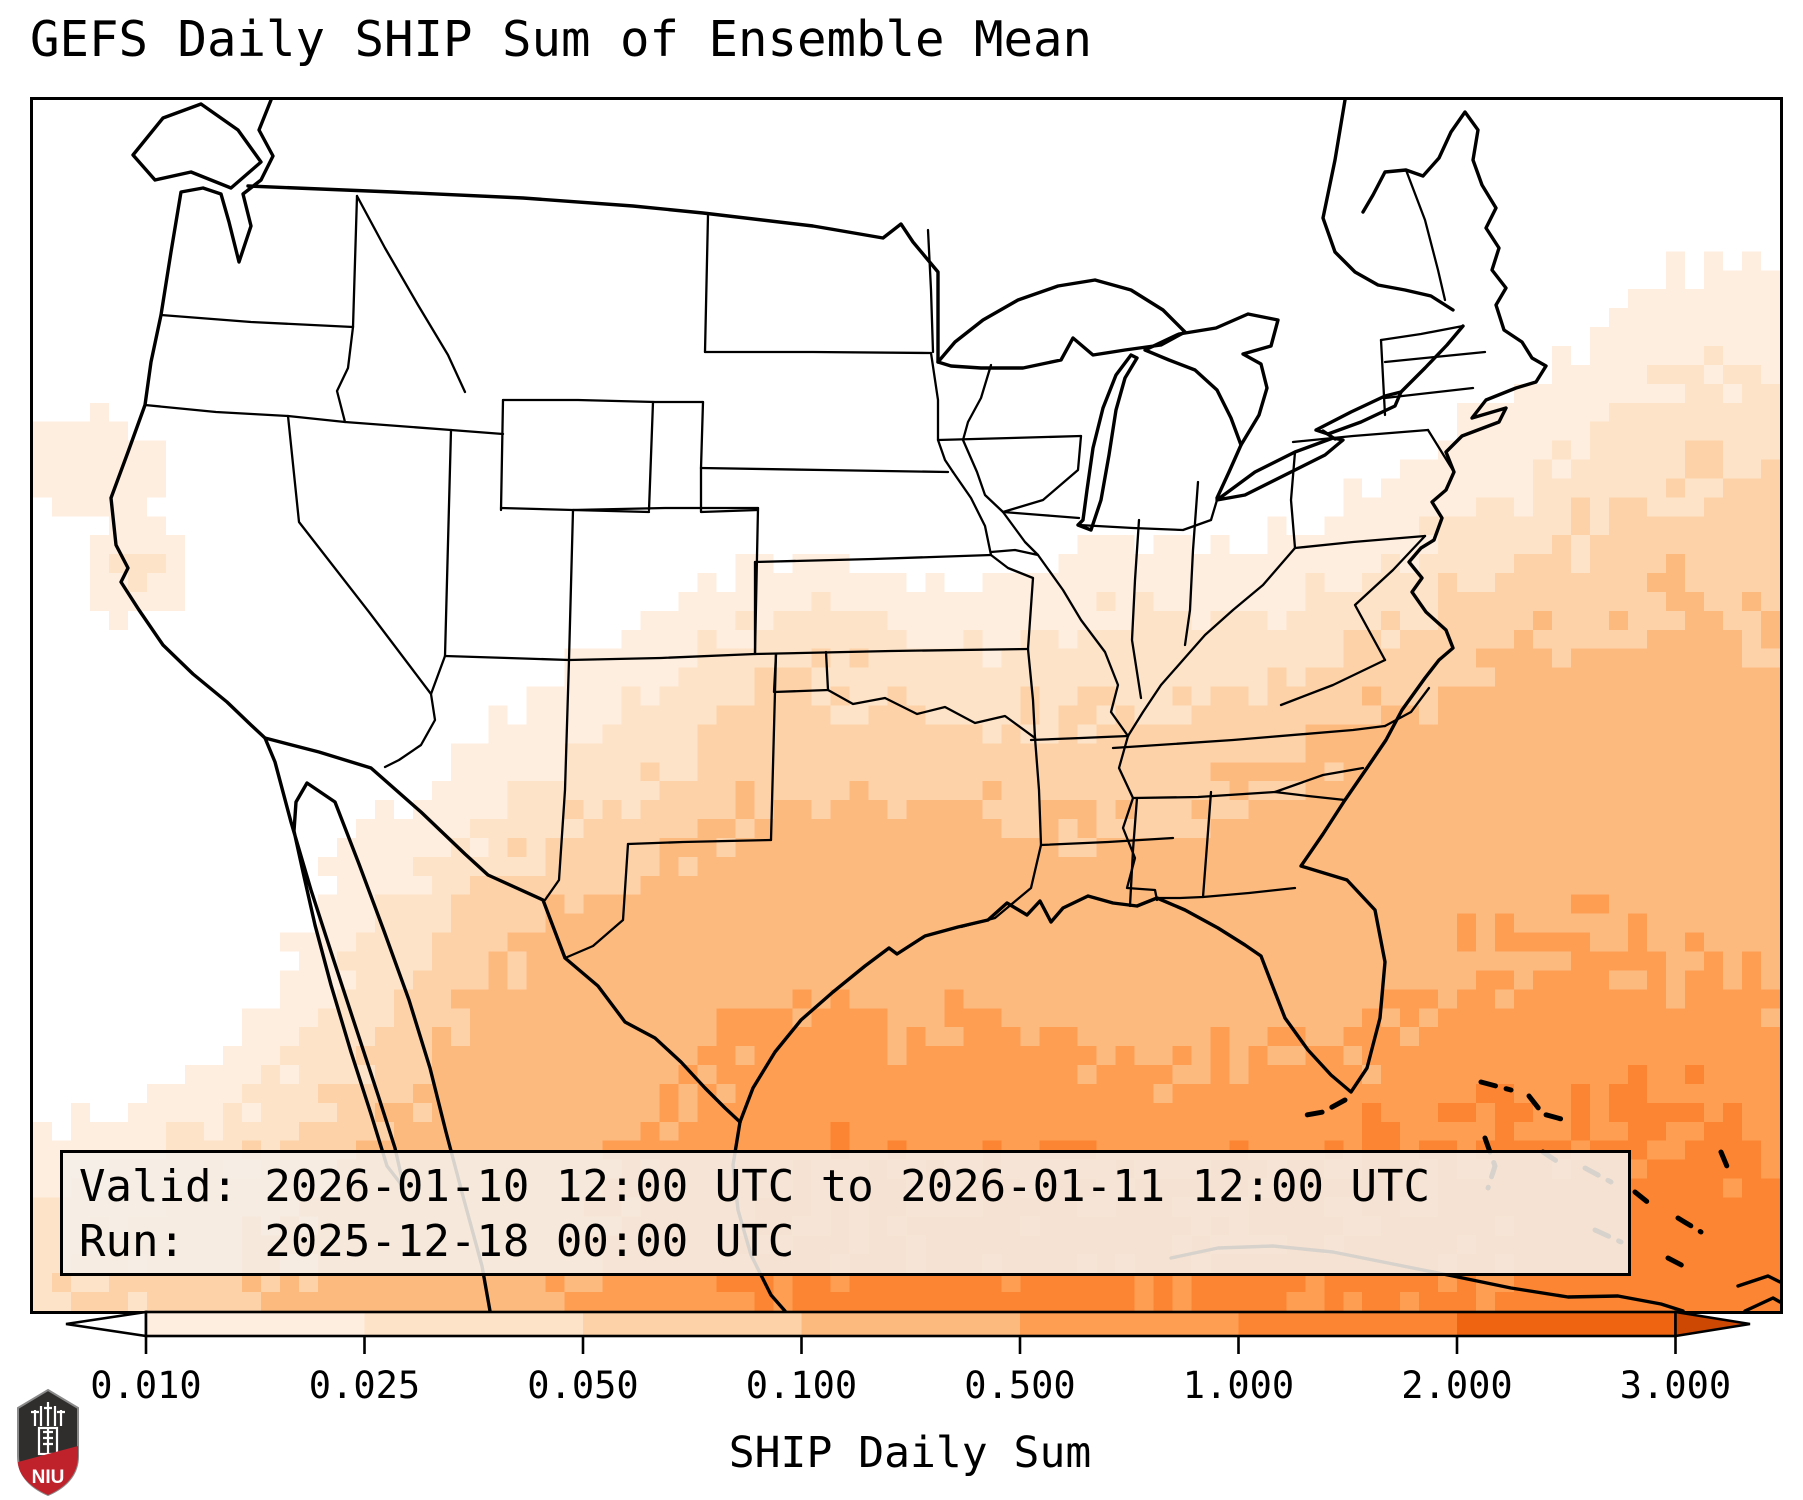 The image size is (1803, 1500). I want to click on wi-il-border, so click(1041, 515).